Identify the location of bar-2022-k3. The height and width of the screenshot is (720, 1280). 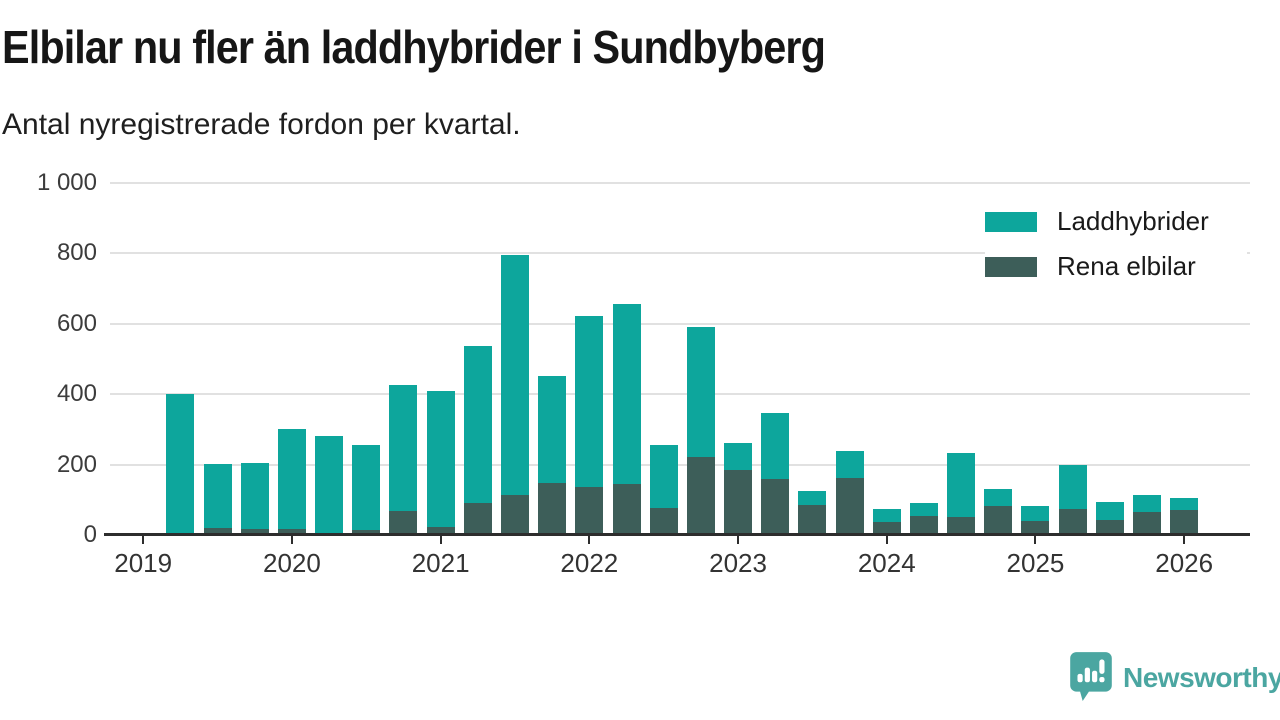
(663, 490).